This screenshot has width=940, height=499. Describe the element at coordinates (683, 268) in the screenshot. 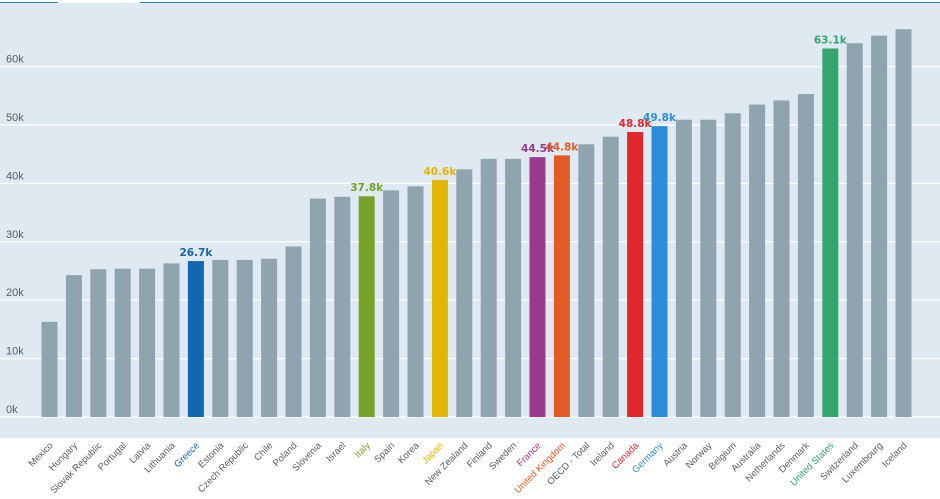

I see `bar-austria` at that location.